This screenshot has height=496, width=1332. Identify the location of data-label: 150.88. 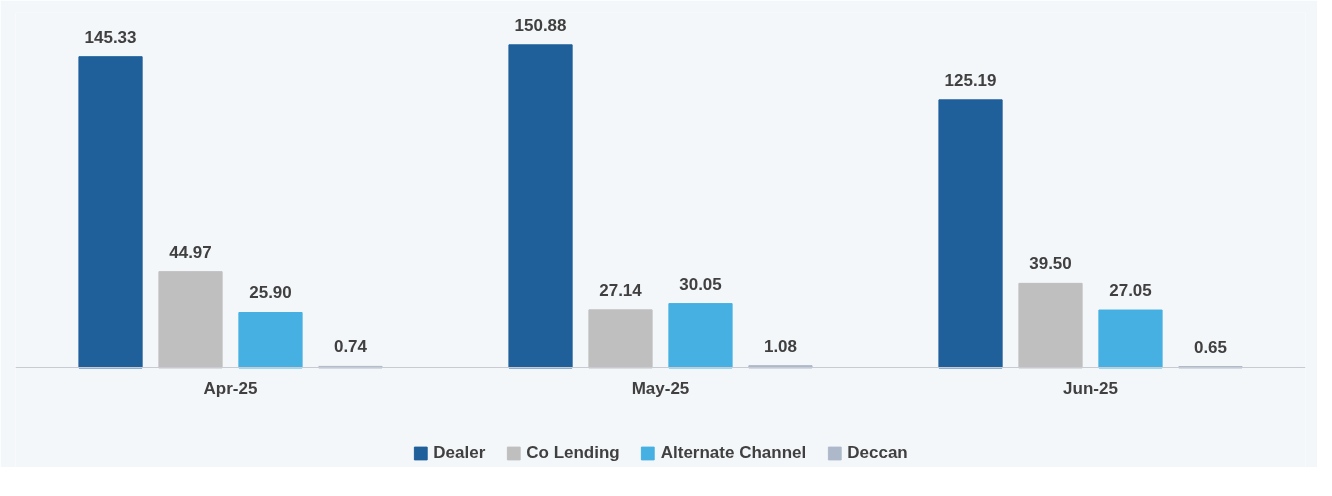
(540, 25).